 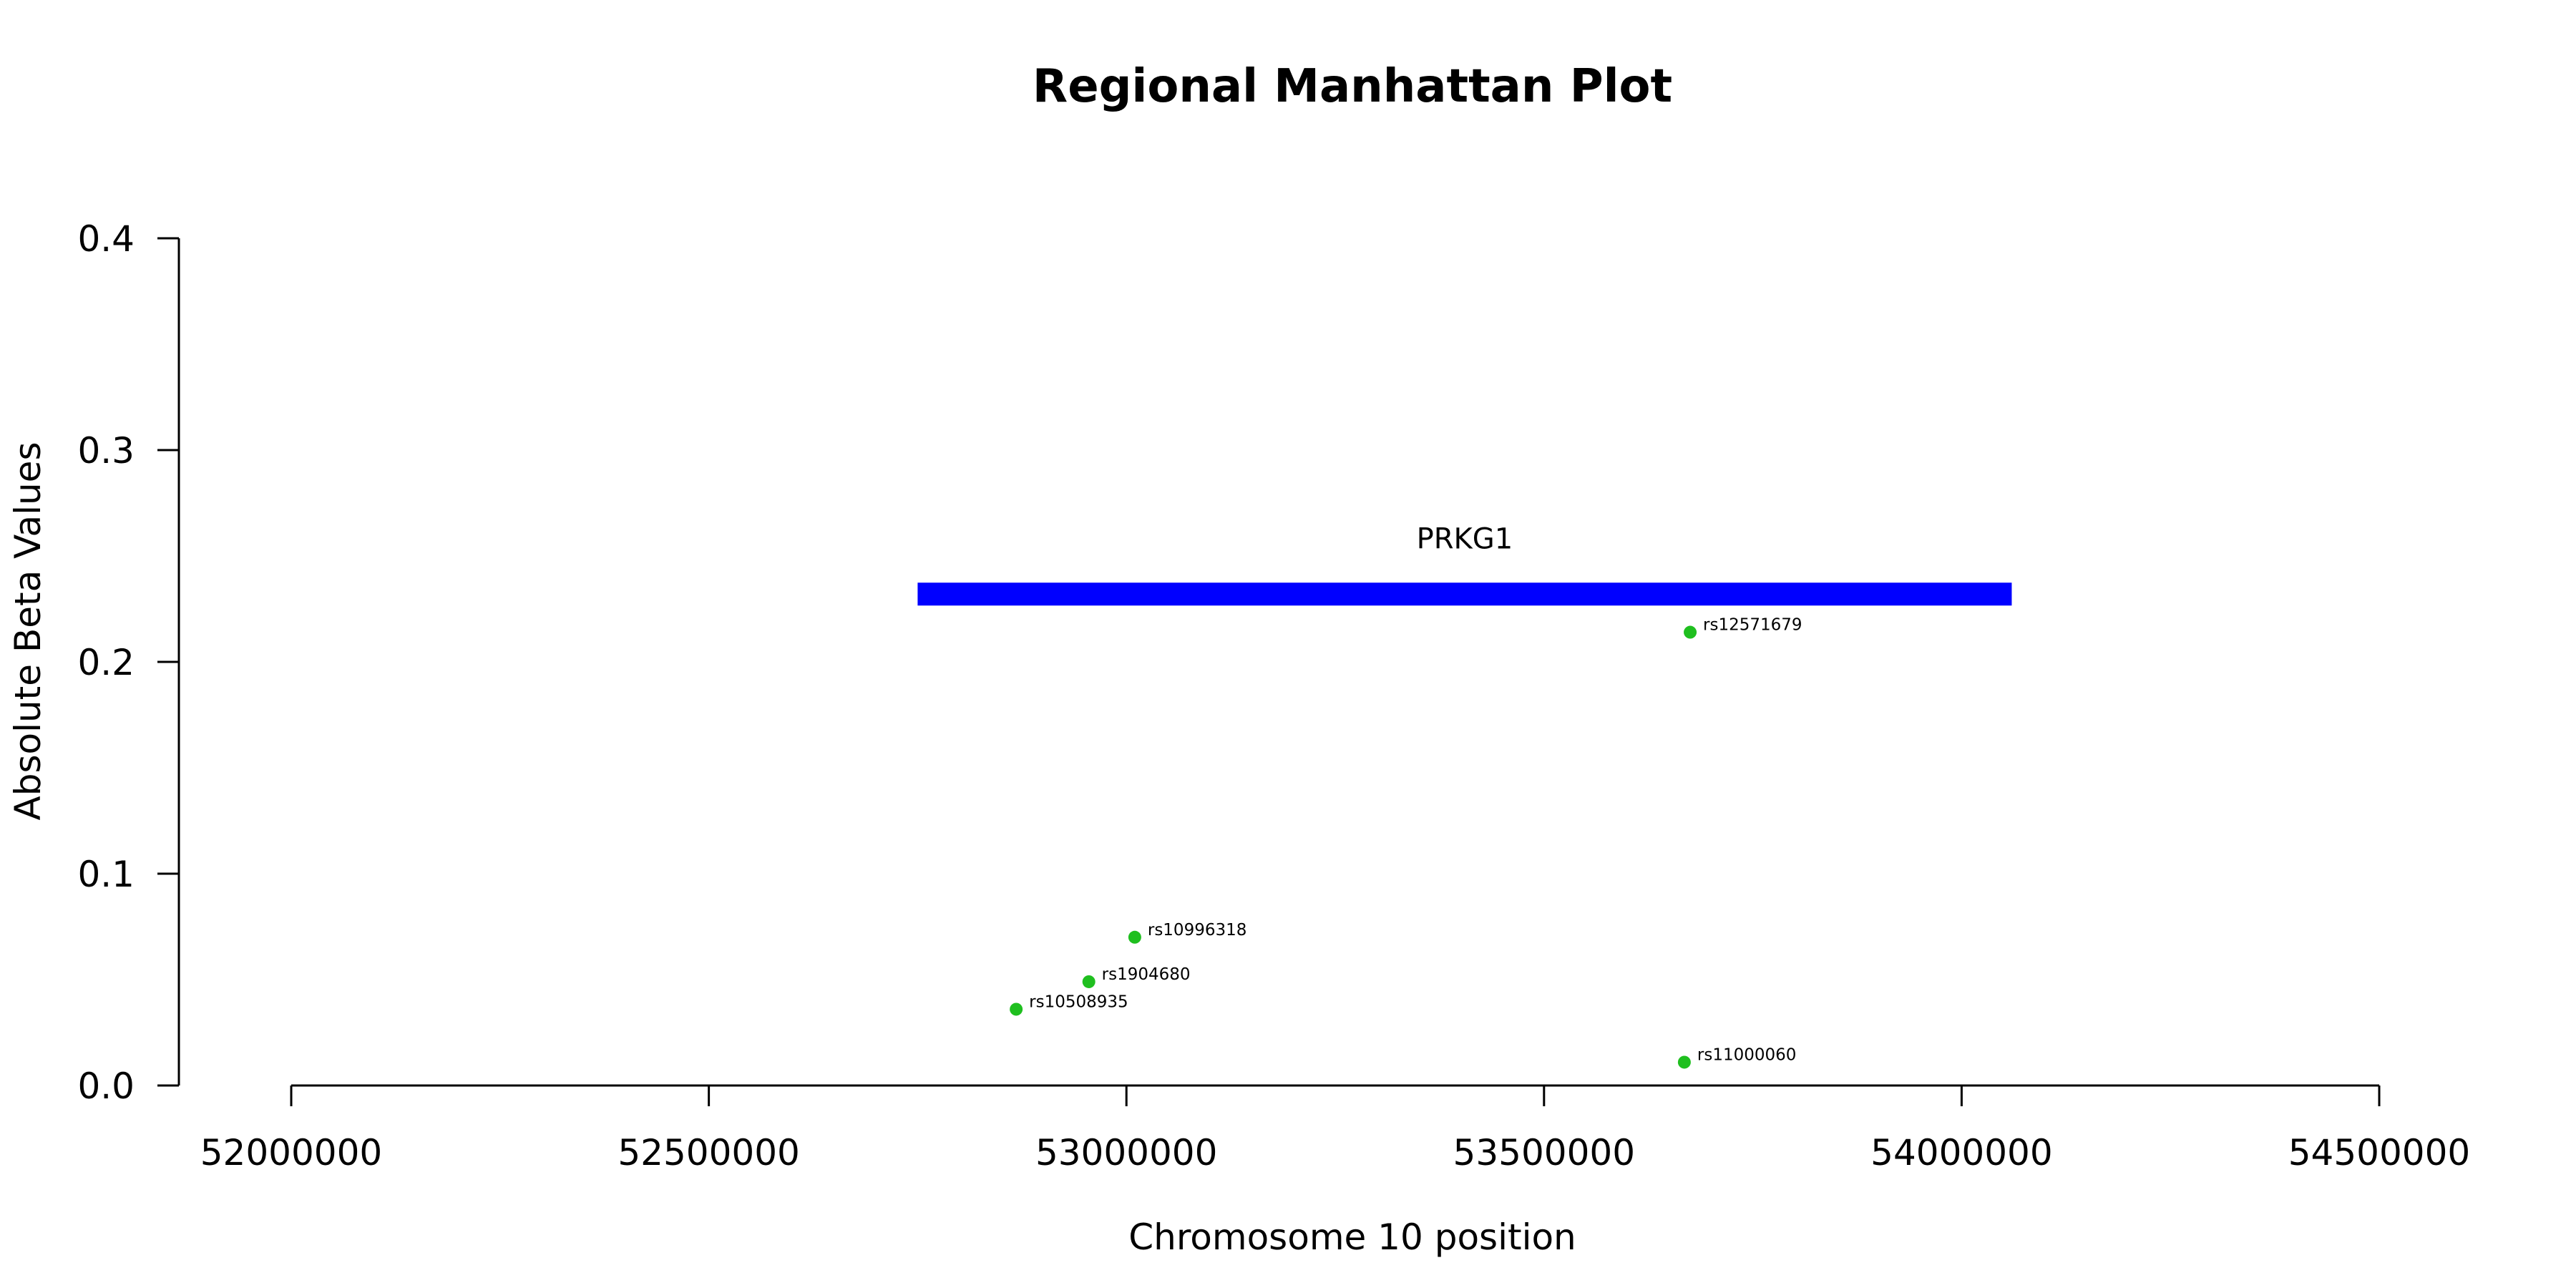 What do you see at coordinates (709, 1153) in the screenshot?
I see `x-tick-label: 52500000` at bounding box center [709, 1153].